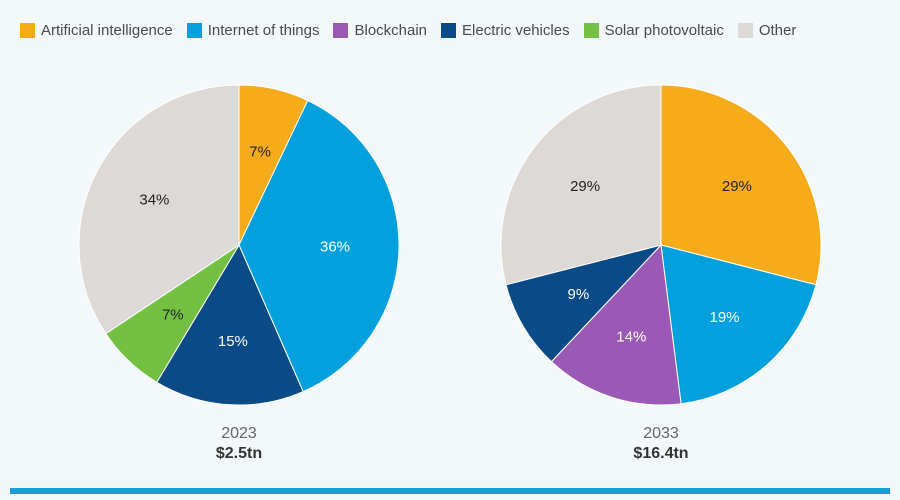 This screenshot has width=900, height=500. What do you see at coordinates (233, 341) in the screenshot?
I see `pie-2023-label-electric-vehicles: 15%` at bounding box center [233, 341].